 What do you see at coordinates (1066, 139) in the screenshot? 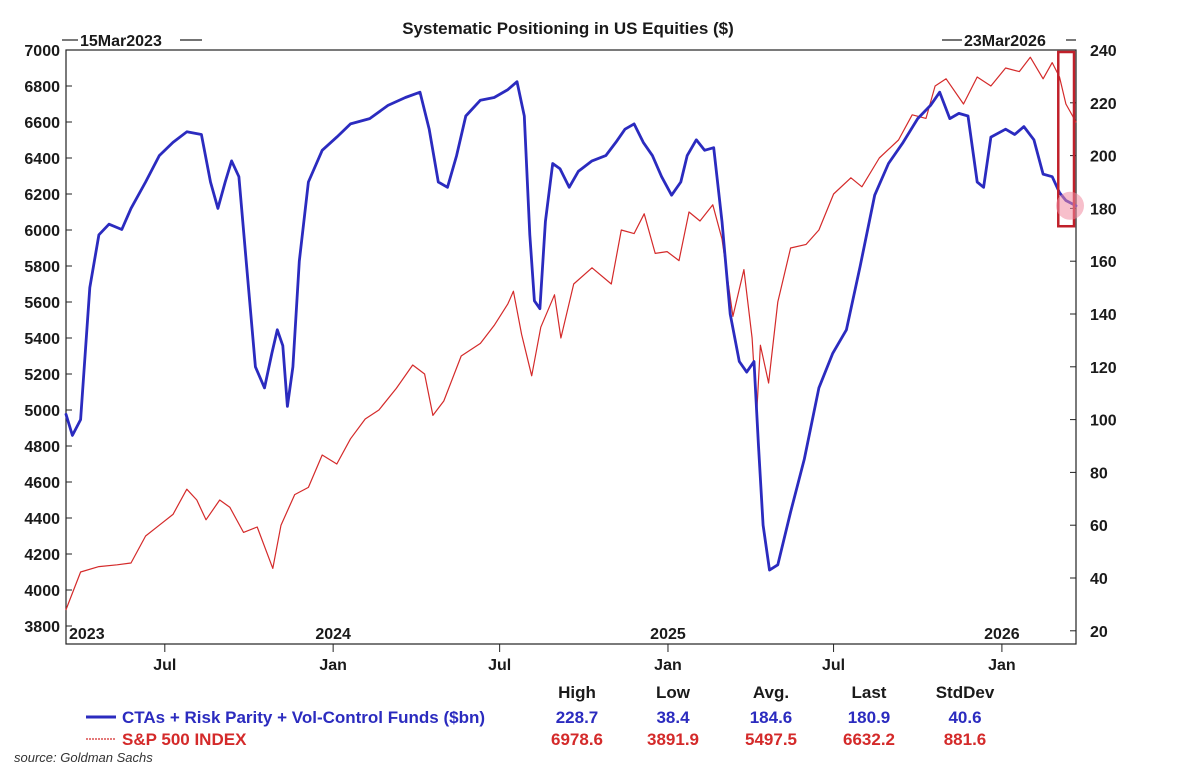
I see `highlight-rect` at bounding box center [1066, 139].